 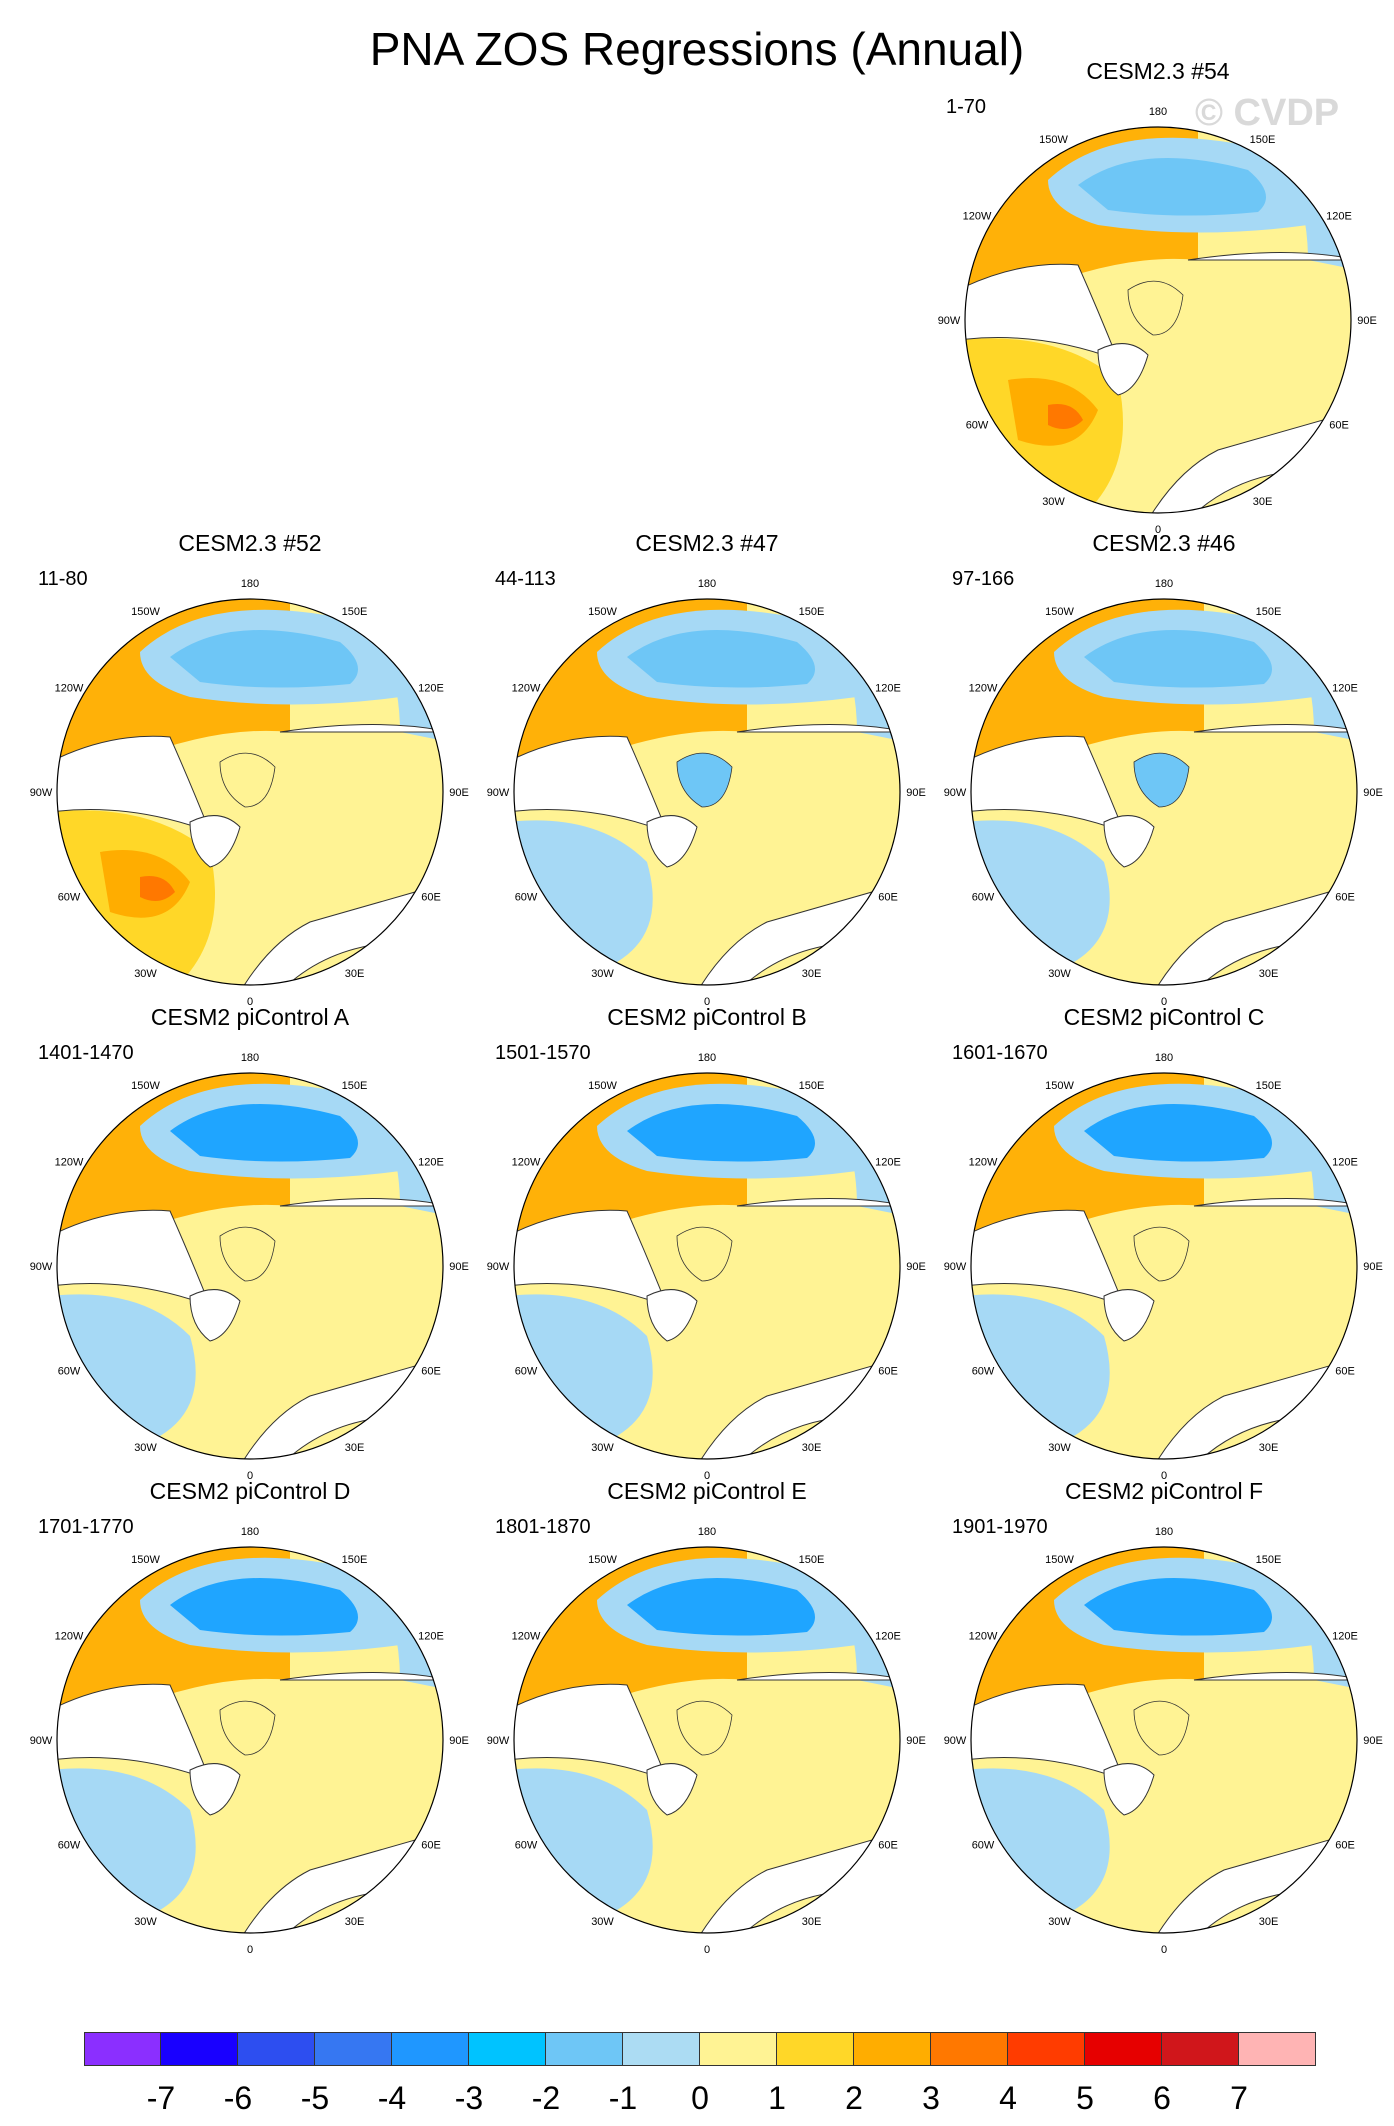 What do you see at coordinates (1164, 1017) in the screenshot?
I see `panel-title: CESM2 piControl C` at bounding box center [1164, 1017].